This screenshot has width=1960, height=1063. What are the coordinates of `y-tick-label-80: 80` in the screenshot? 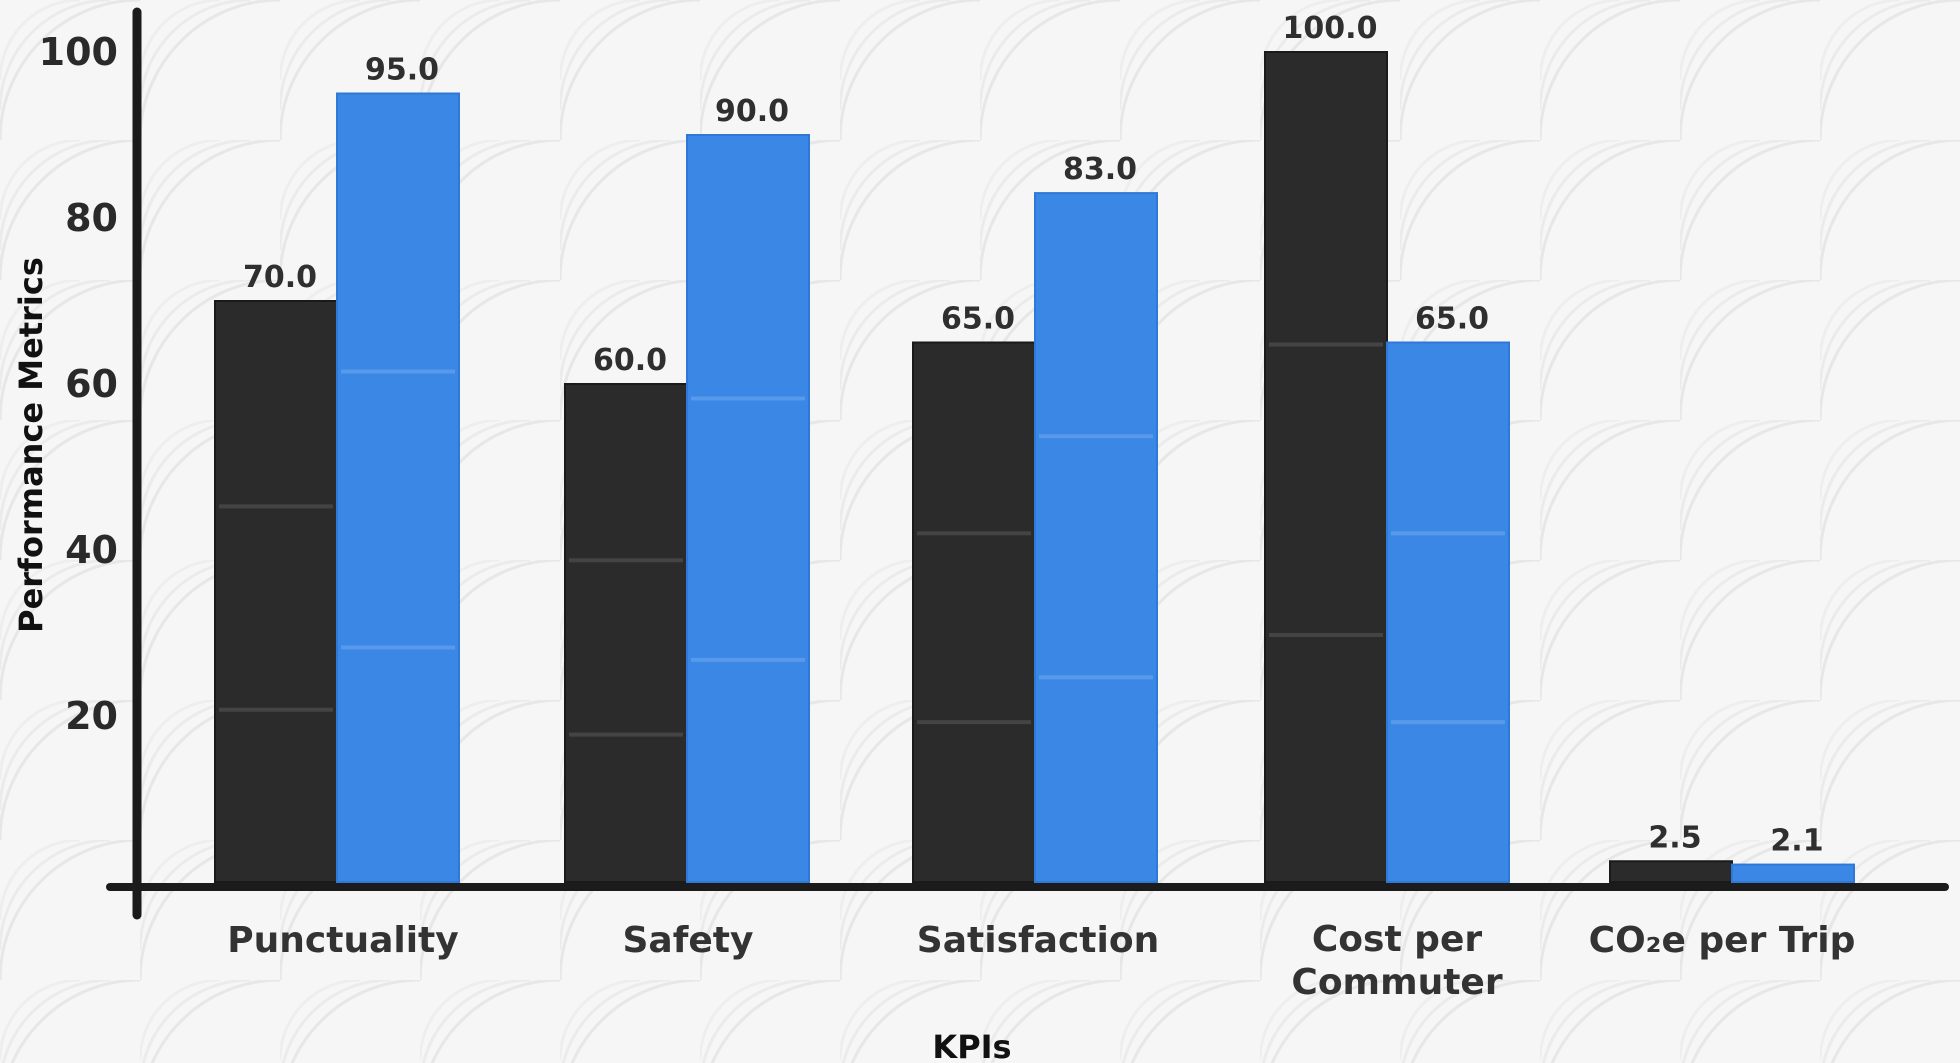 It's located at (91, 218).